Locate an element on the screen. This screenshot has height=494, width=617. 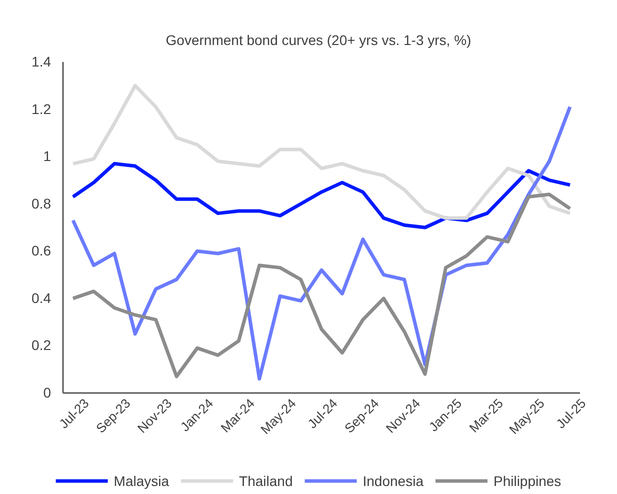
y-tick-label: 1.2 is located at coordinates (42, 108).